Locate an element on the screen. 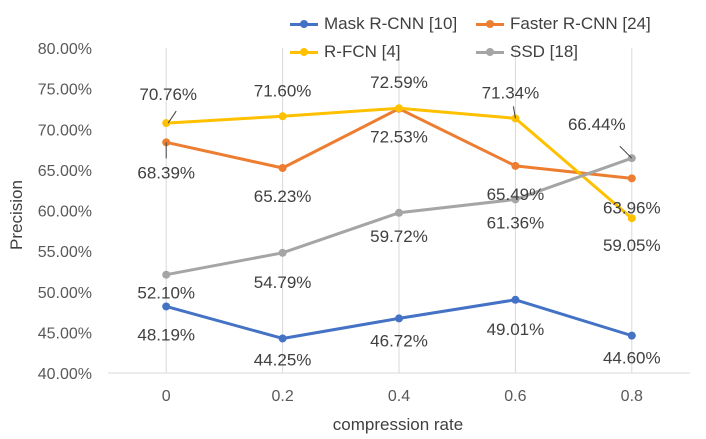 The height and width of the screenshot is (439, 706). data-label: 70.76% is located at coordinates (168, 94).